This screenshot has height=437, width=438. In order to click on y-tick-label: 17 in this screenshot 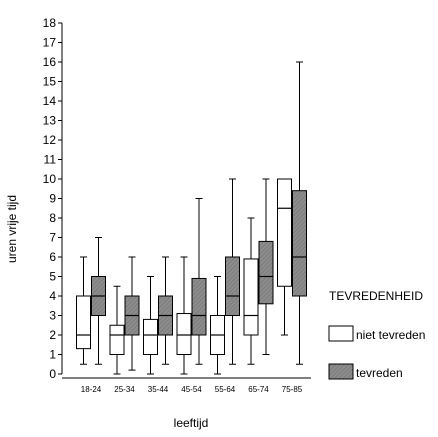, I will do `click(50, 43)`.